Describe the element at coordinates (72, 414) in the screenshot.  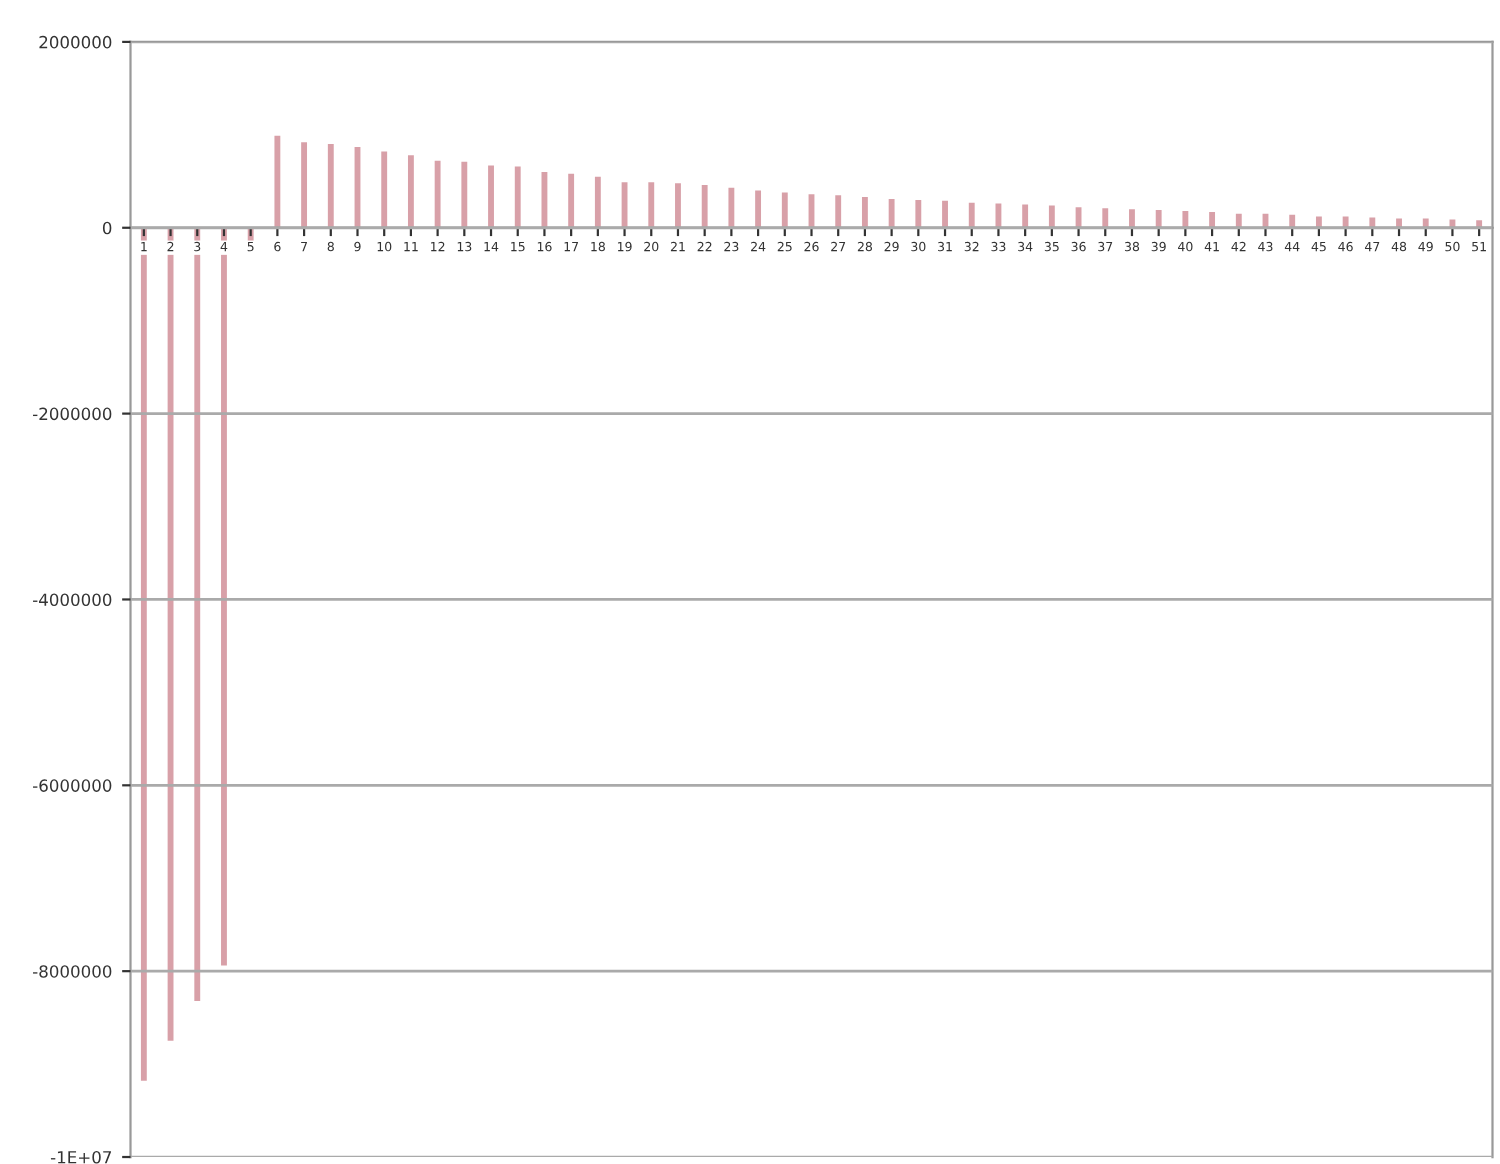
I see `y-tick-label: -2000000` at that location.